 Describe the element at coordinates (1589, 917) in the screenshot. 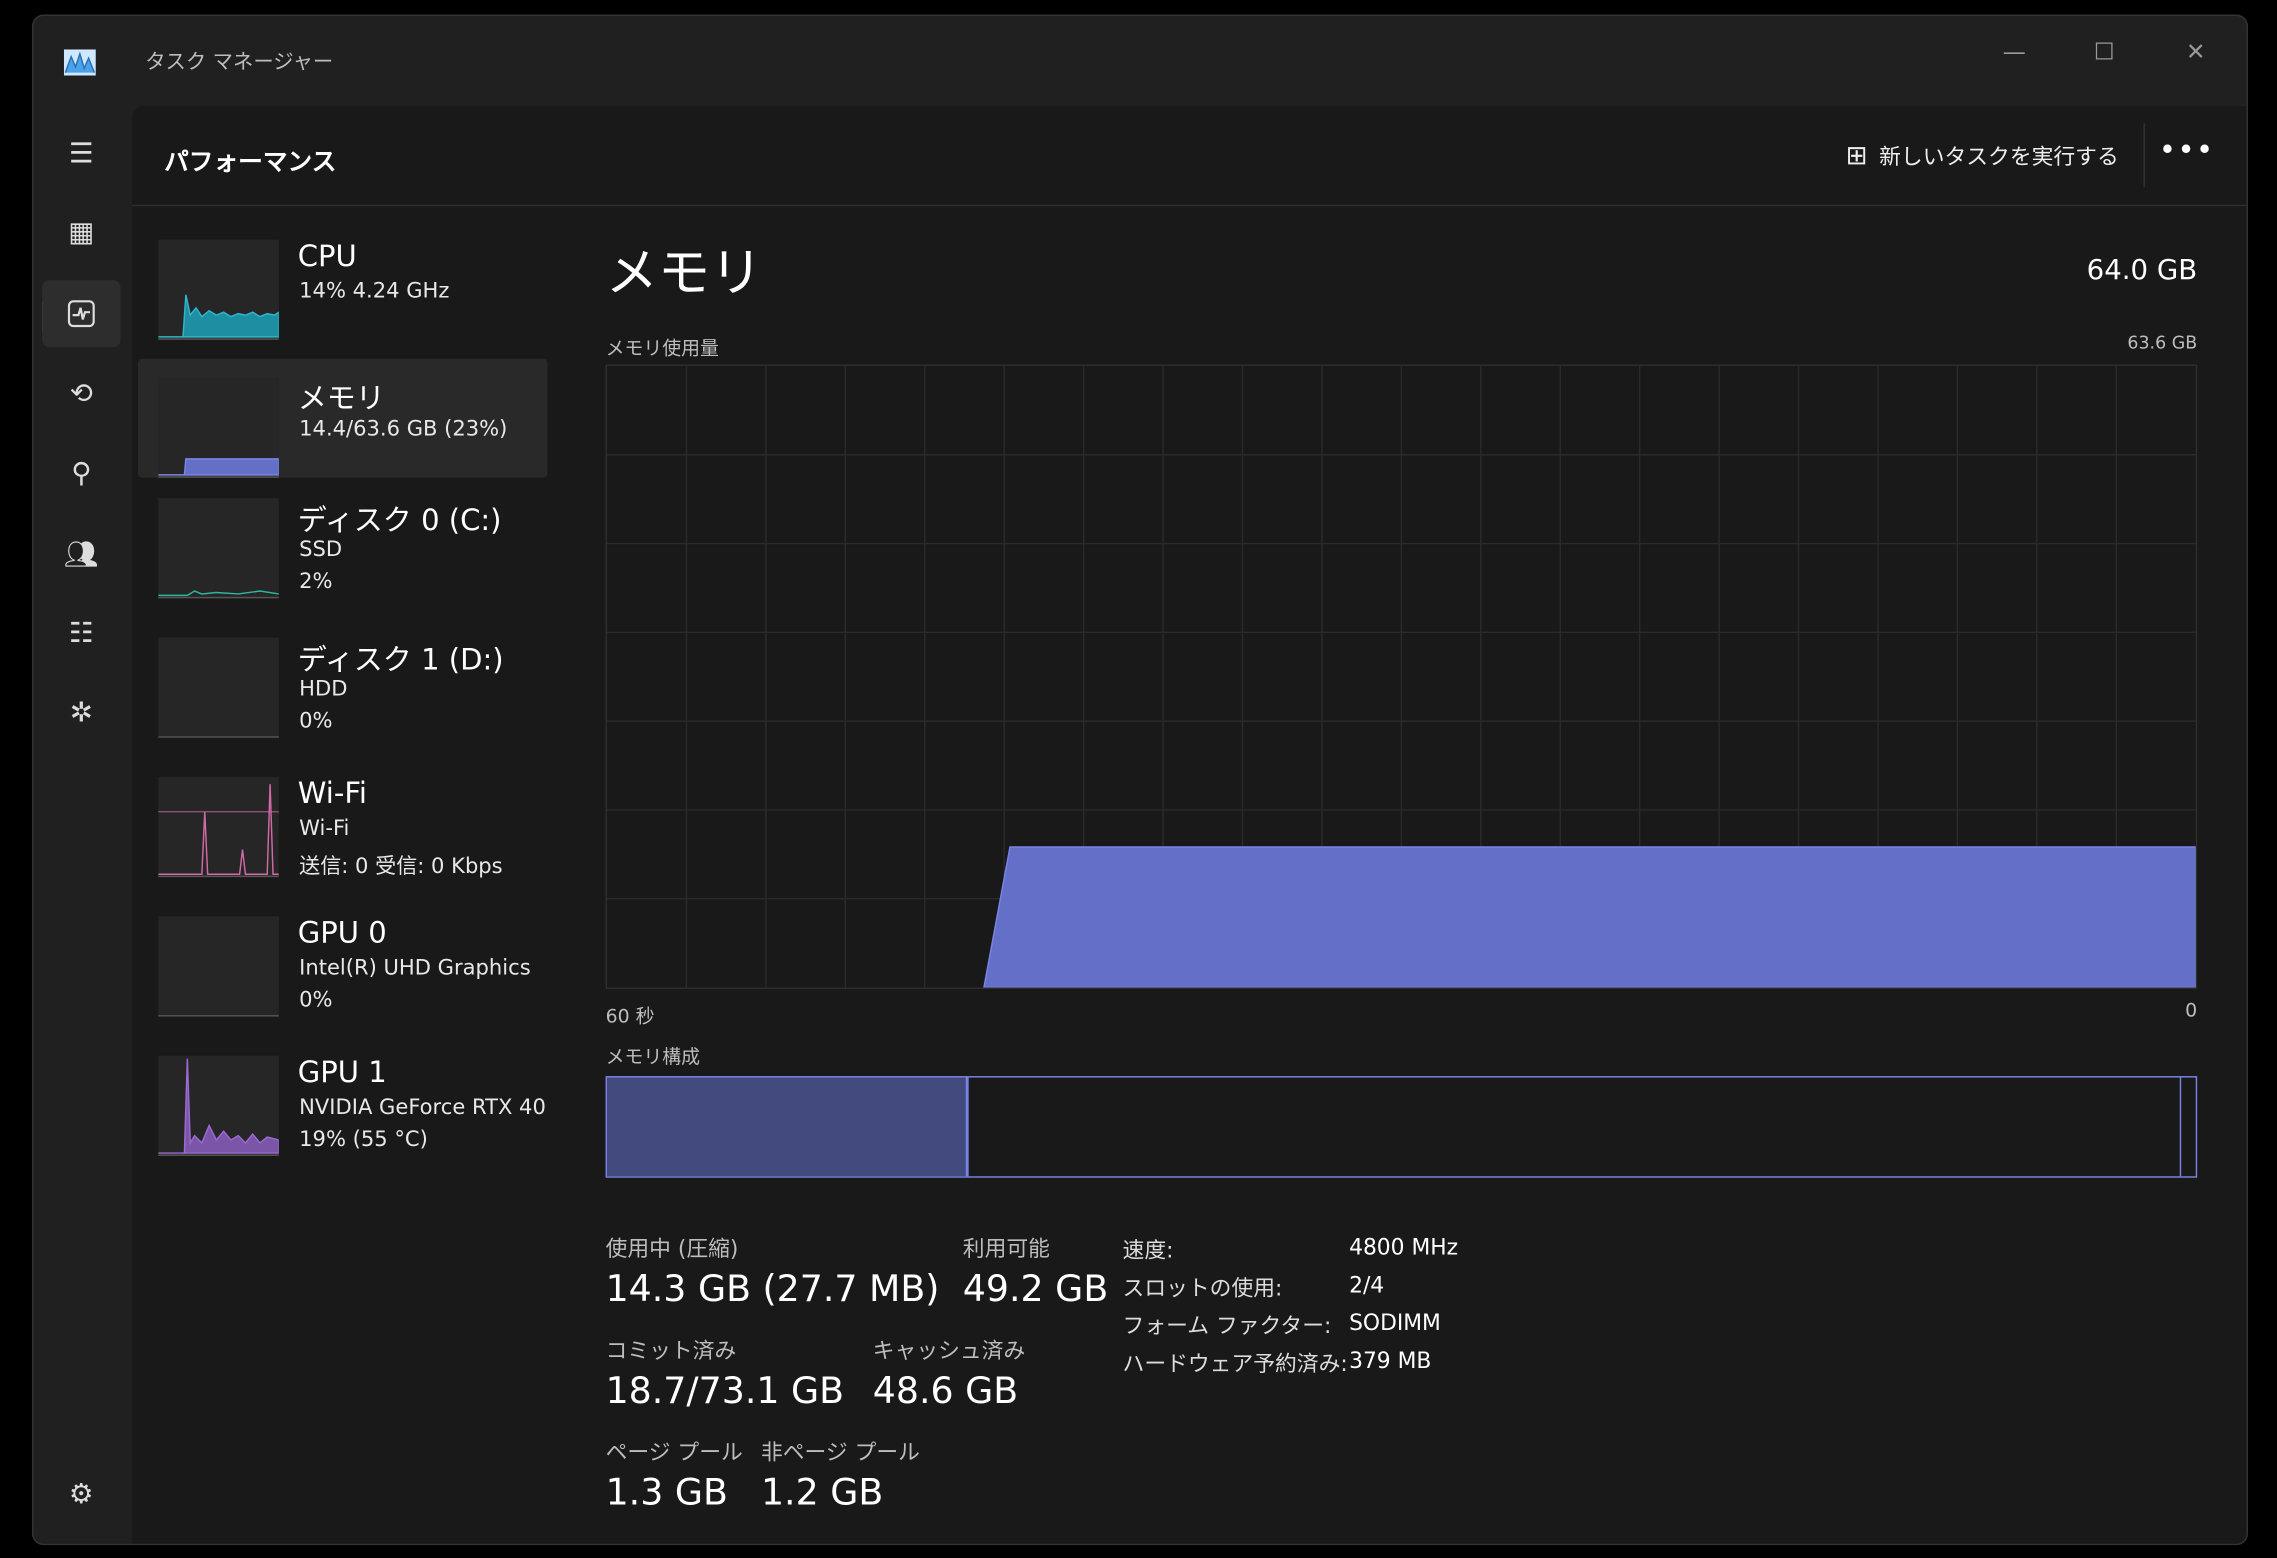

I see `memory-usage-area` at that location.